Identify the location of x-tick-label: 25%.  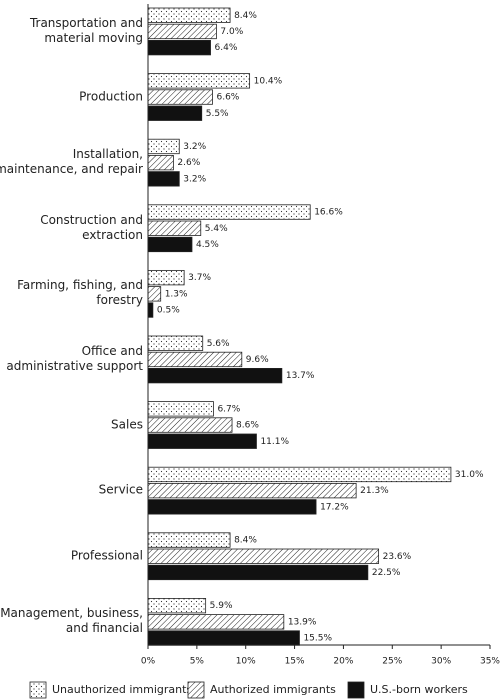
(392, 662).